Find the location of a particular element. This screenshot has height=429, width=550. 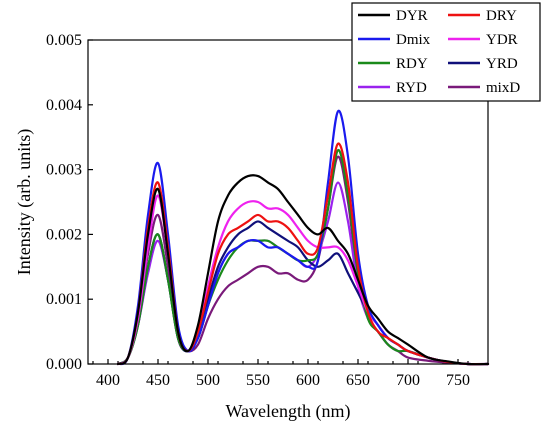

legend-label-mixd: mixD is located at coordinates (503, 88).